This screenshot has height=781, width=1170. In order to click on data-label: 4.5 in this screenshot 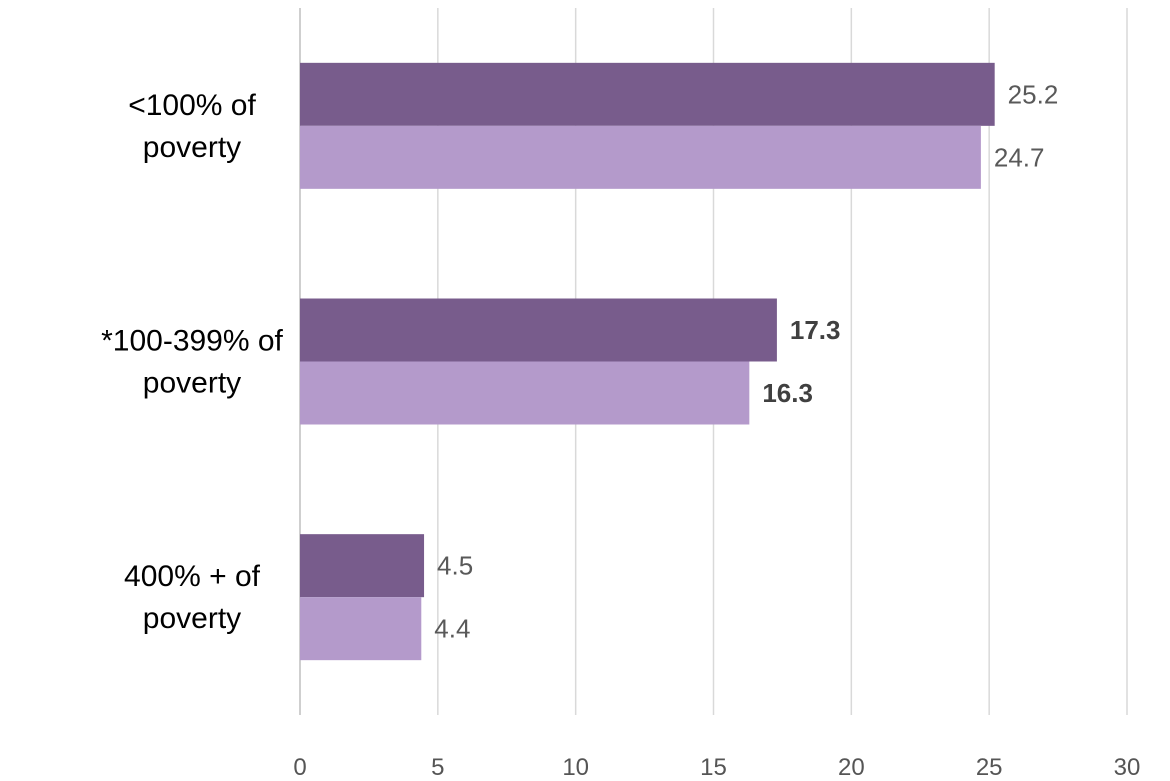, I will do `click(455, 566)`.